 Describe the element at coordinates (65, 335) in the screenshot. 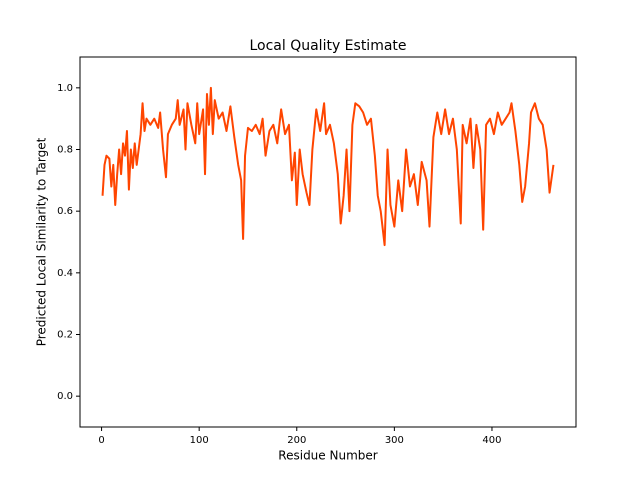

I see `y-tick-label: 0.2` at that location.